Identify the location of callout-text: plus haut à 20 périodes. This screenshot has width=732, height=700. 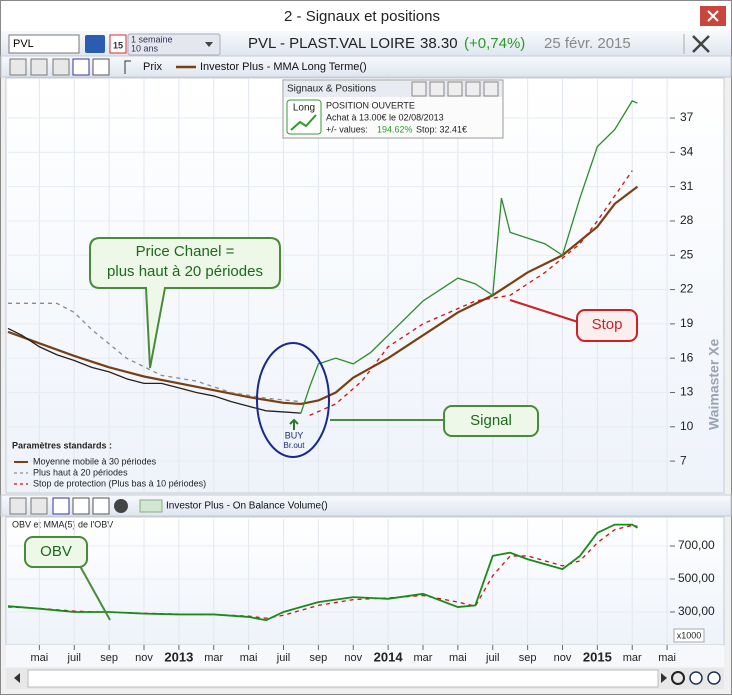
(185, 271).